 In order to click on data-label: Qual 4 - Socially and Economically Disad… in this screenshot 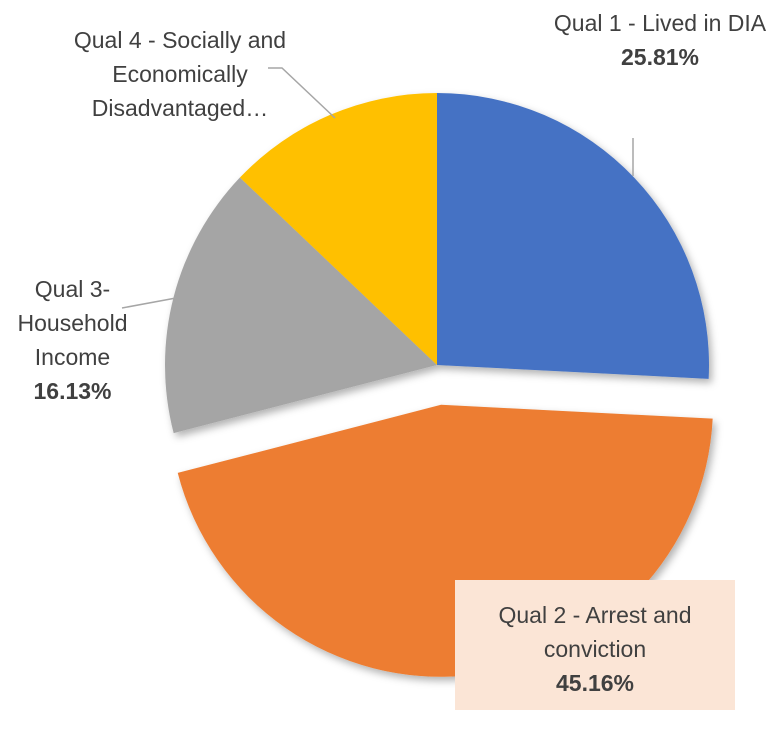, I will do `click(180, 74)`.